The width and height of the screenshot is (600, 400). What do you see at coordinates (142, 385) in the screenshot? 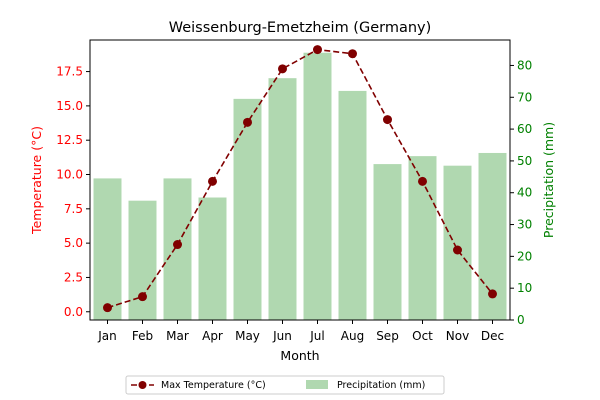
I see `legend-marker-swatch` at bounding box center [142, 385].